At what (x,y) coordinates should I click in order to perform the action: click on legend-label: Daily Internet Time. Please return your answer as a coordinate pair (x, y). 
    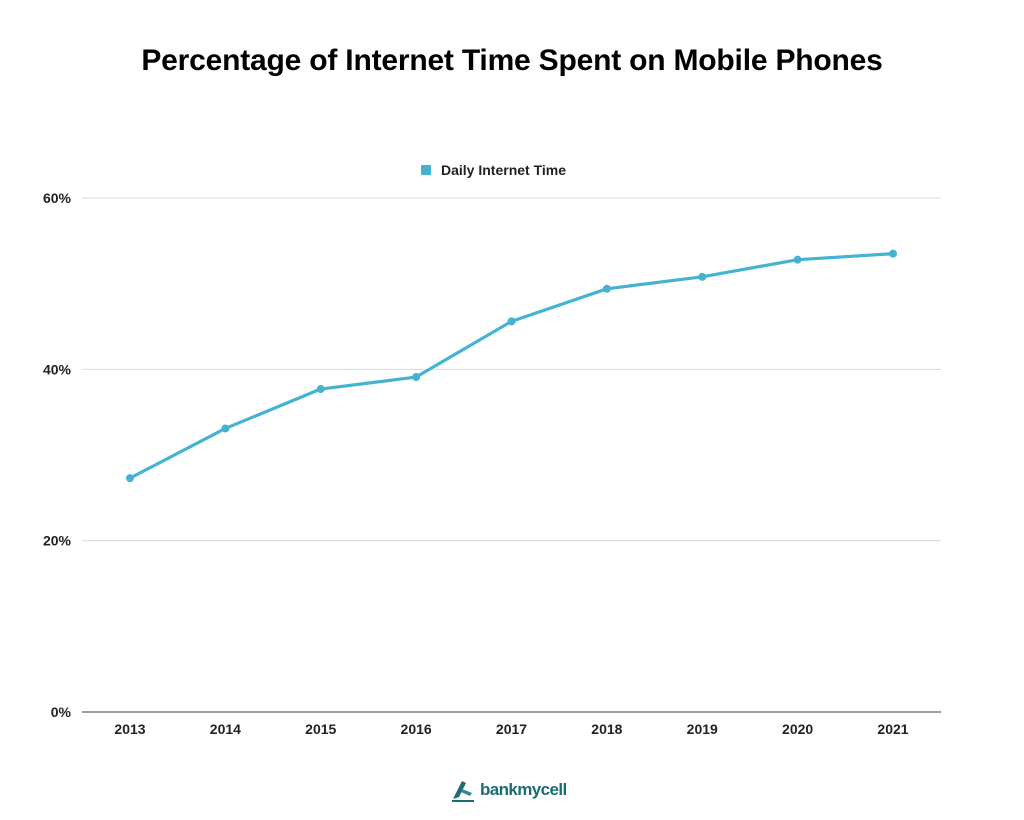
    Looking at the image, I should click on (503, 170).